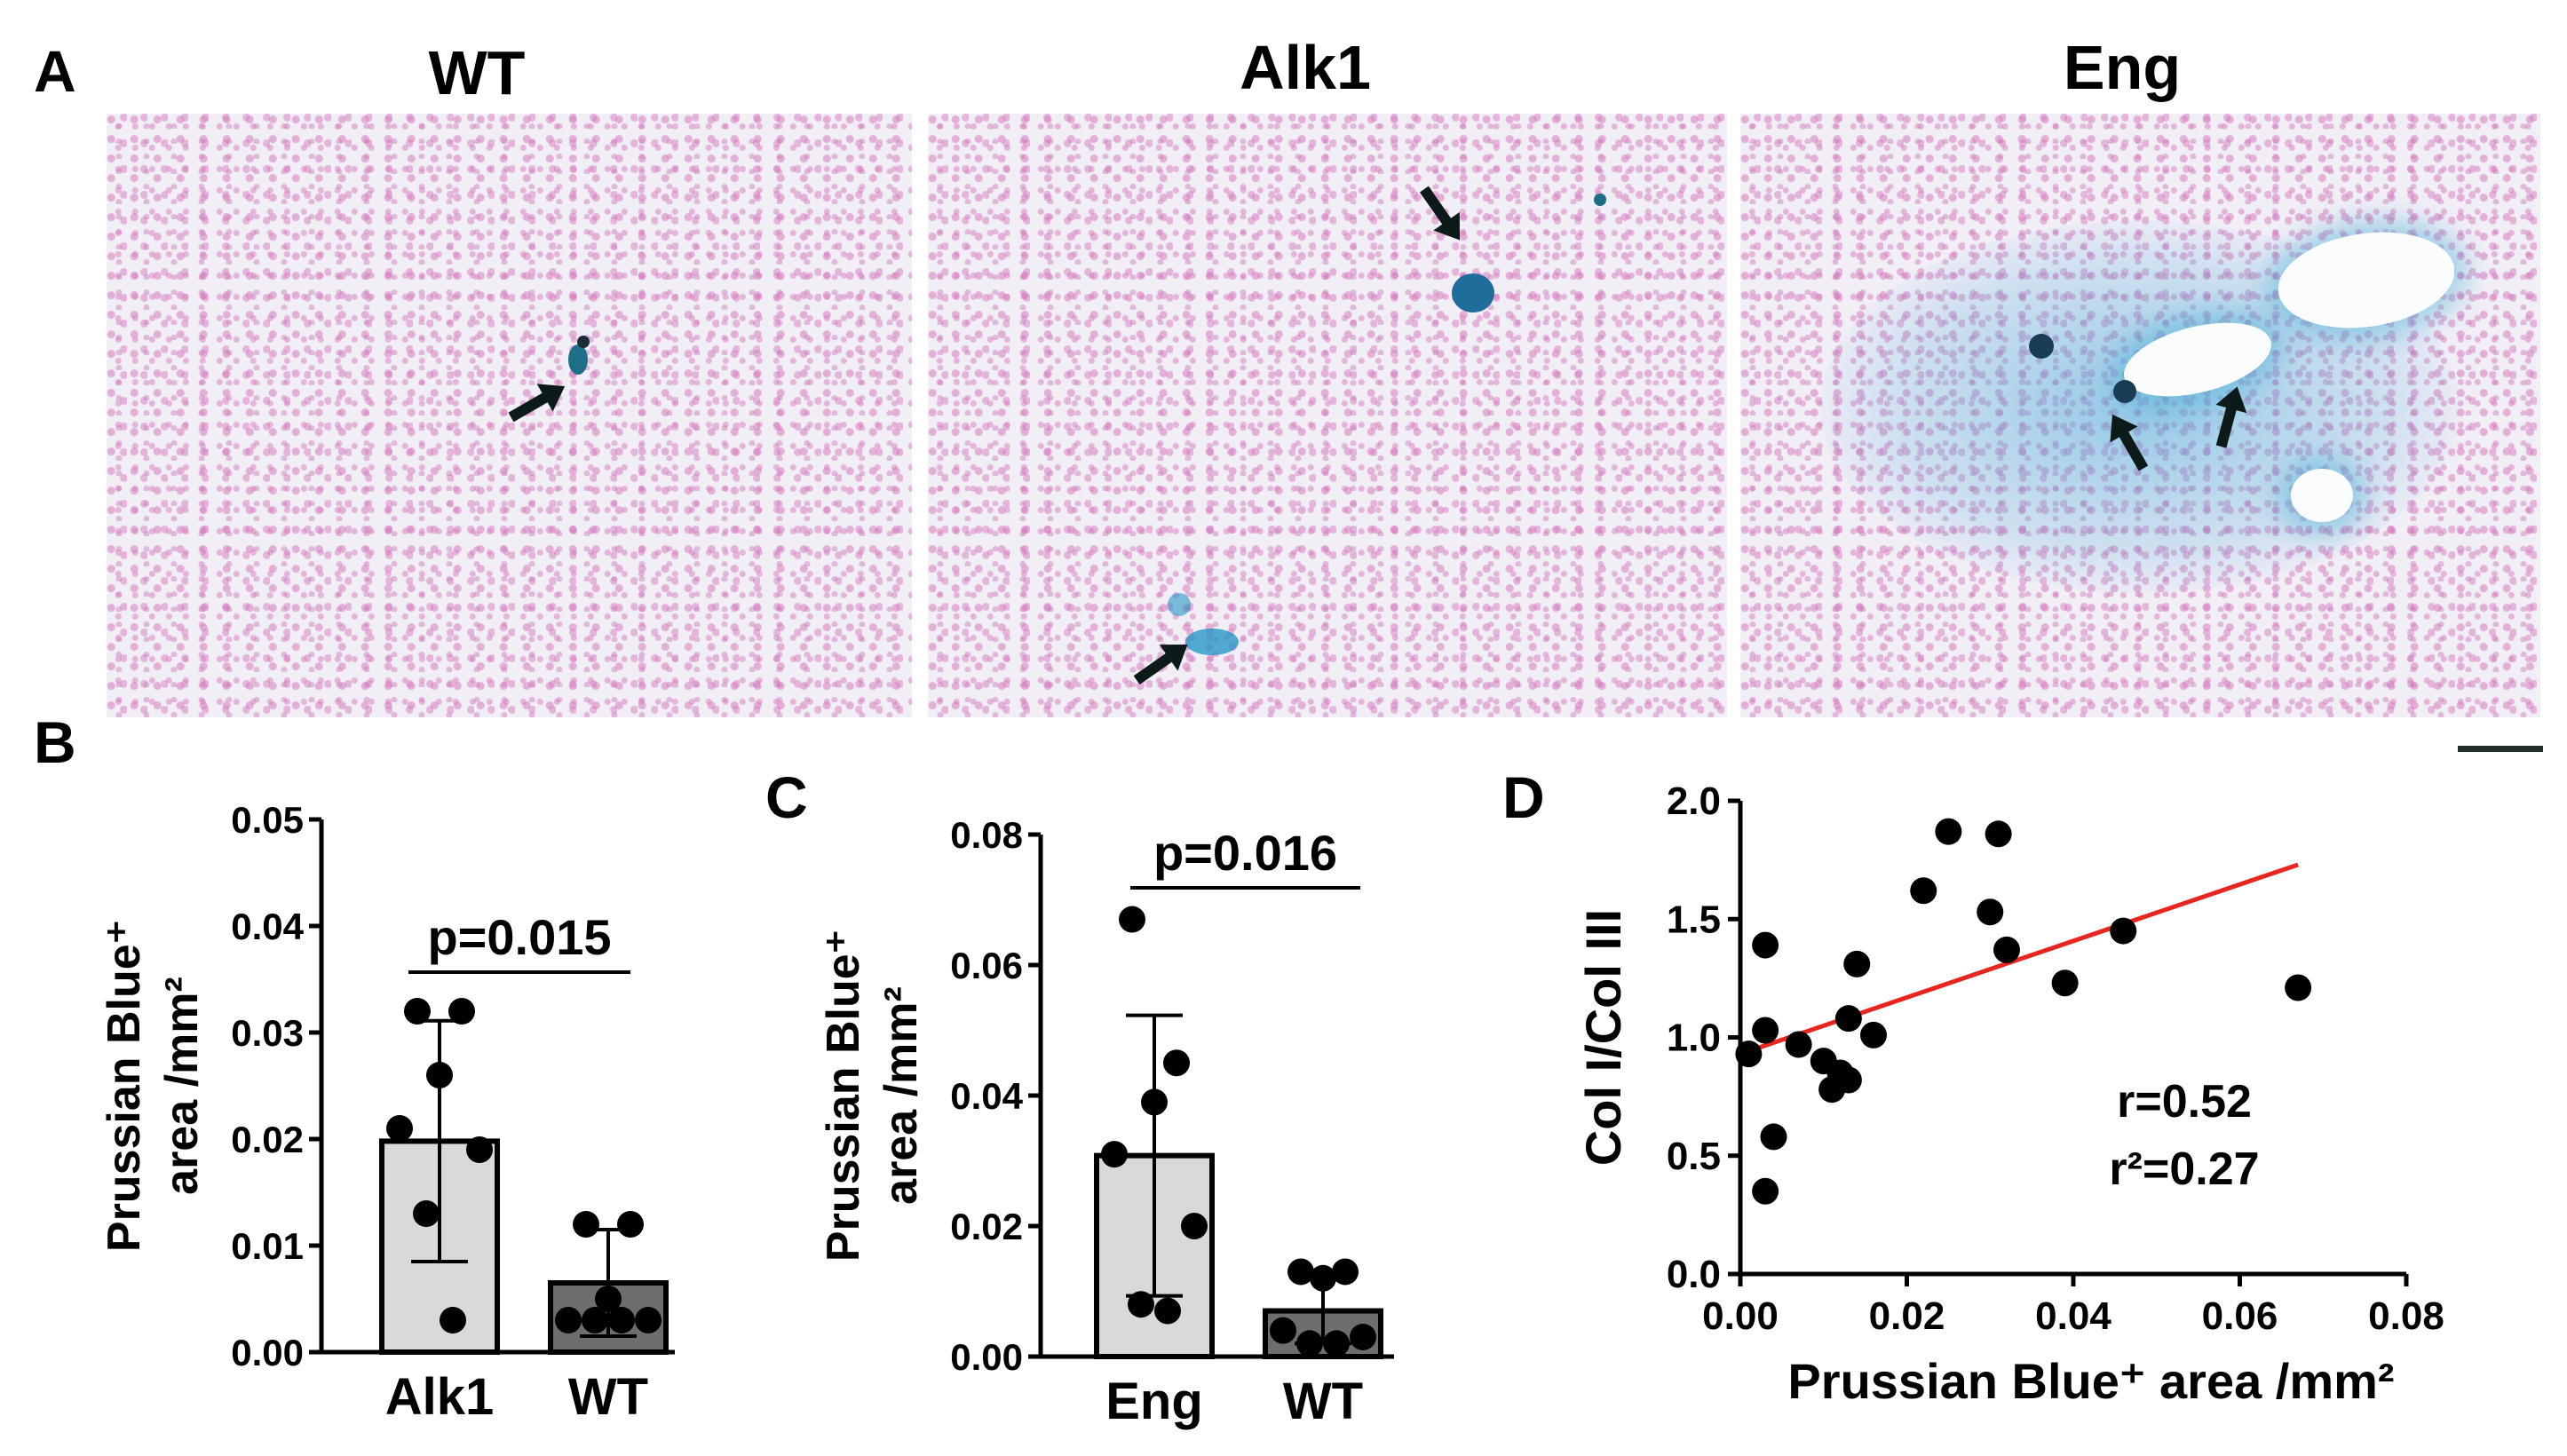 Image resolution: width=2567 pixels, height=1456 pixels. I want to click on micrograph-alk1, so click(1327, 415).